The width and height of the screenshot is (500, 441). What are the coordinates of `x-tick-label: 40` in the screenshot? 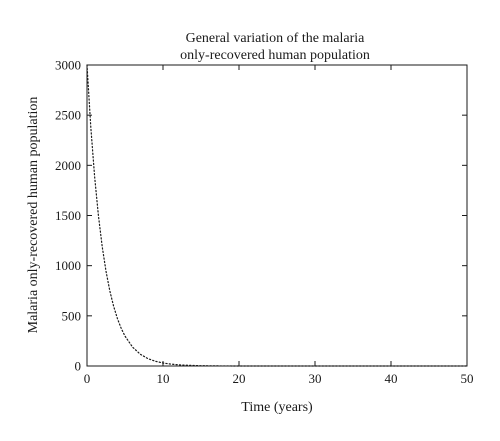 It's located at (391, 378).